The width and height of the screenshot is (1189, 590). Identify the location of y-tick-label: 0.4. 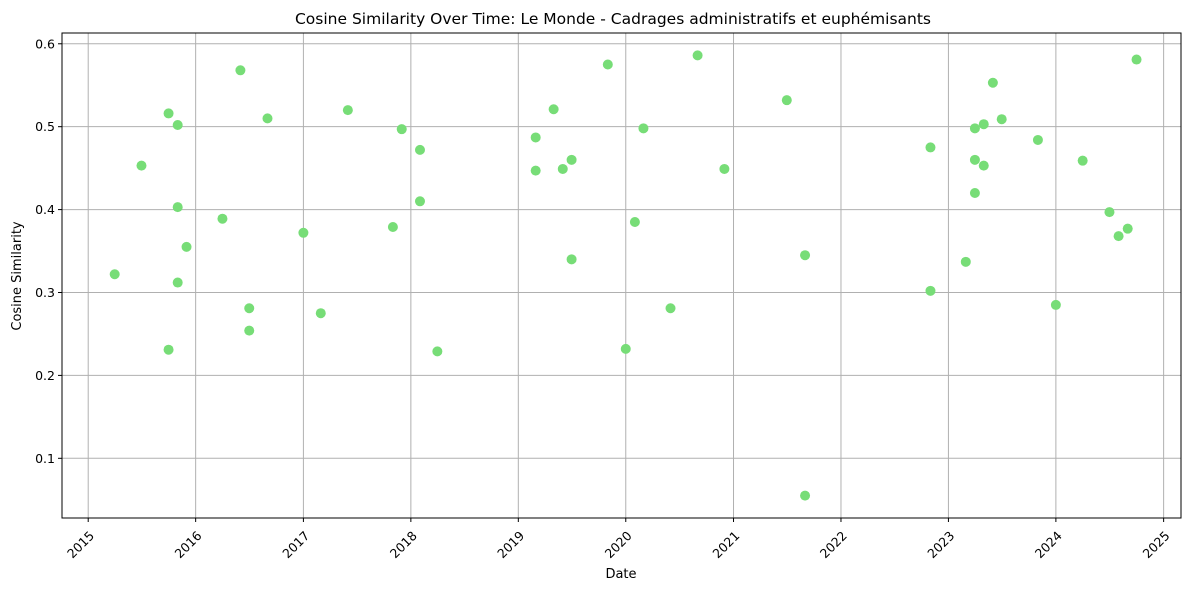
(45, 209).